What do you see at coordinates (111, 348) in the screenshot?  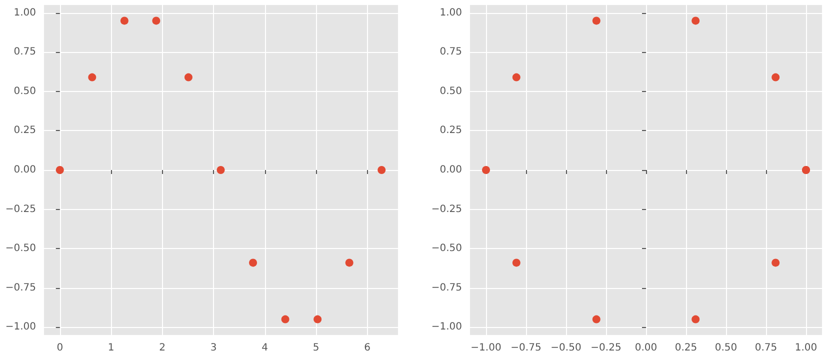 I see `x-tick-label: 1` at bounding box center [111, 348].